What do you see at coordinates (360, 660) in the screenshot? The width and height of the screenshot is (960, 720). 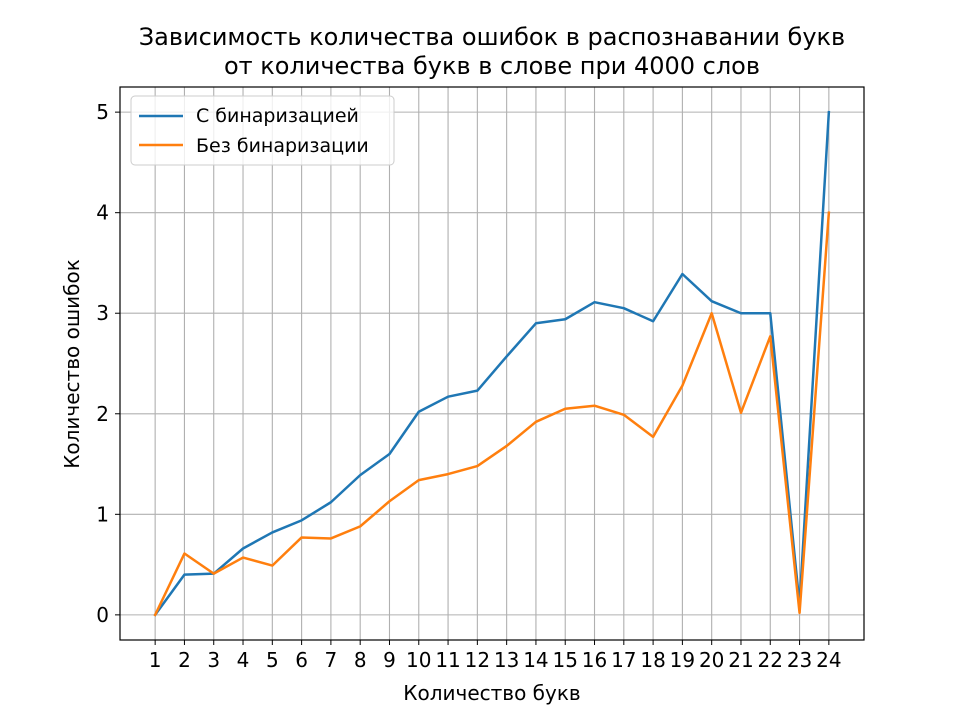 I see `x-tick-label: 8` at bounding box center [360, 660].